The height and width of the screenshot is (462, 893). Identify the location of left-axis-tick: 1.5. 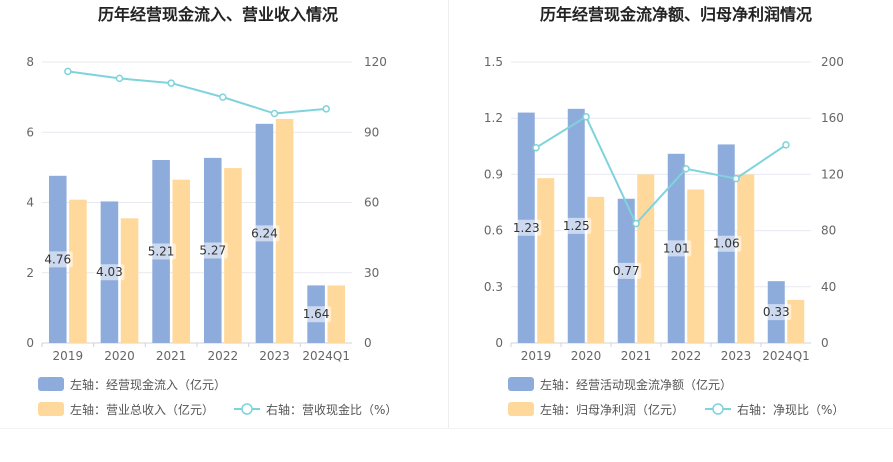
(493, 62).